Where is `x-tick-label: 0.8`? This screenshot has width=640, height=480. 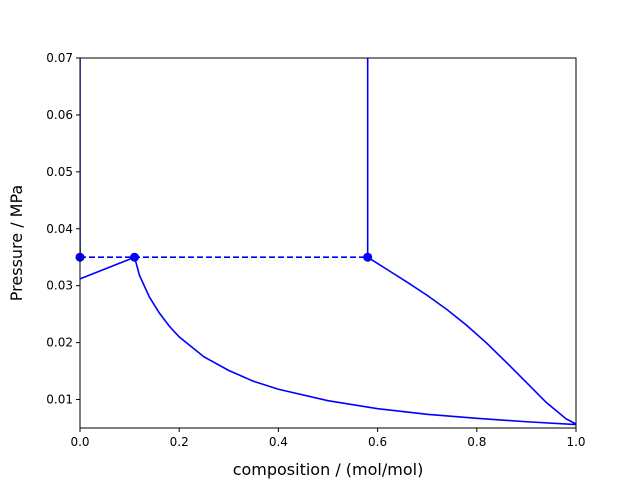 x-tick-label: 0.8 is located at coordinates (476, 442).